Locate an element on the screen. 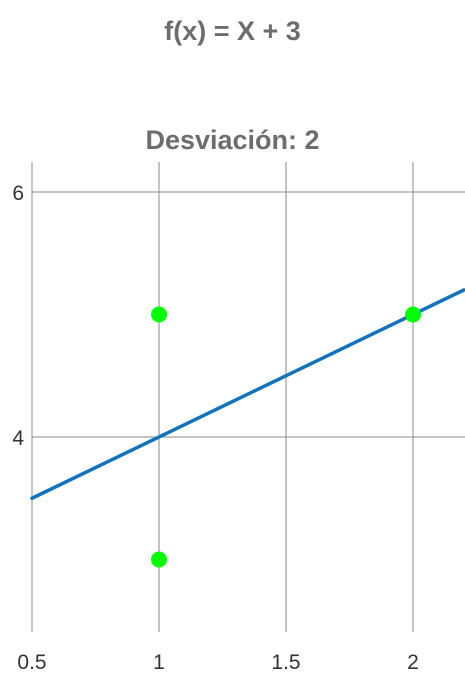 This screenshot has height=683, width=465. chart-subtitle: Desviación: 2 is located at coordinates (232, 140).